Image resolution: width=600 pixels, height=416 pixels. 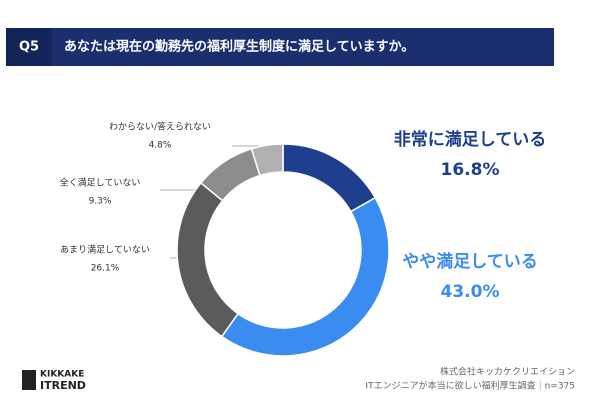 What do you see at coordinates (105, 269) in the screenshot?
I see `value-label: 26.1%` at bounding box center [105, 269].